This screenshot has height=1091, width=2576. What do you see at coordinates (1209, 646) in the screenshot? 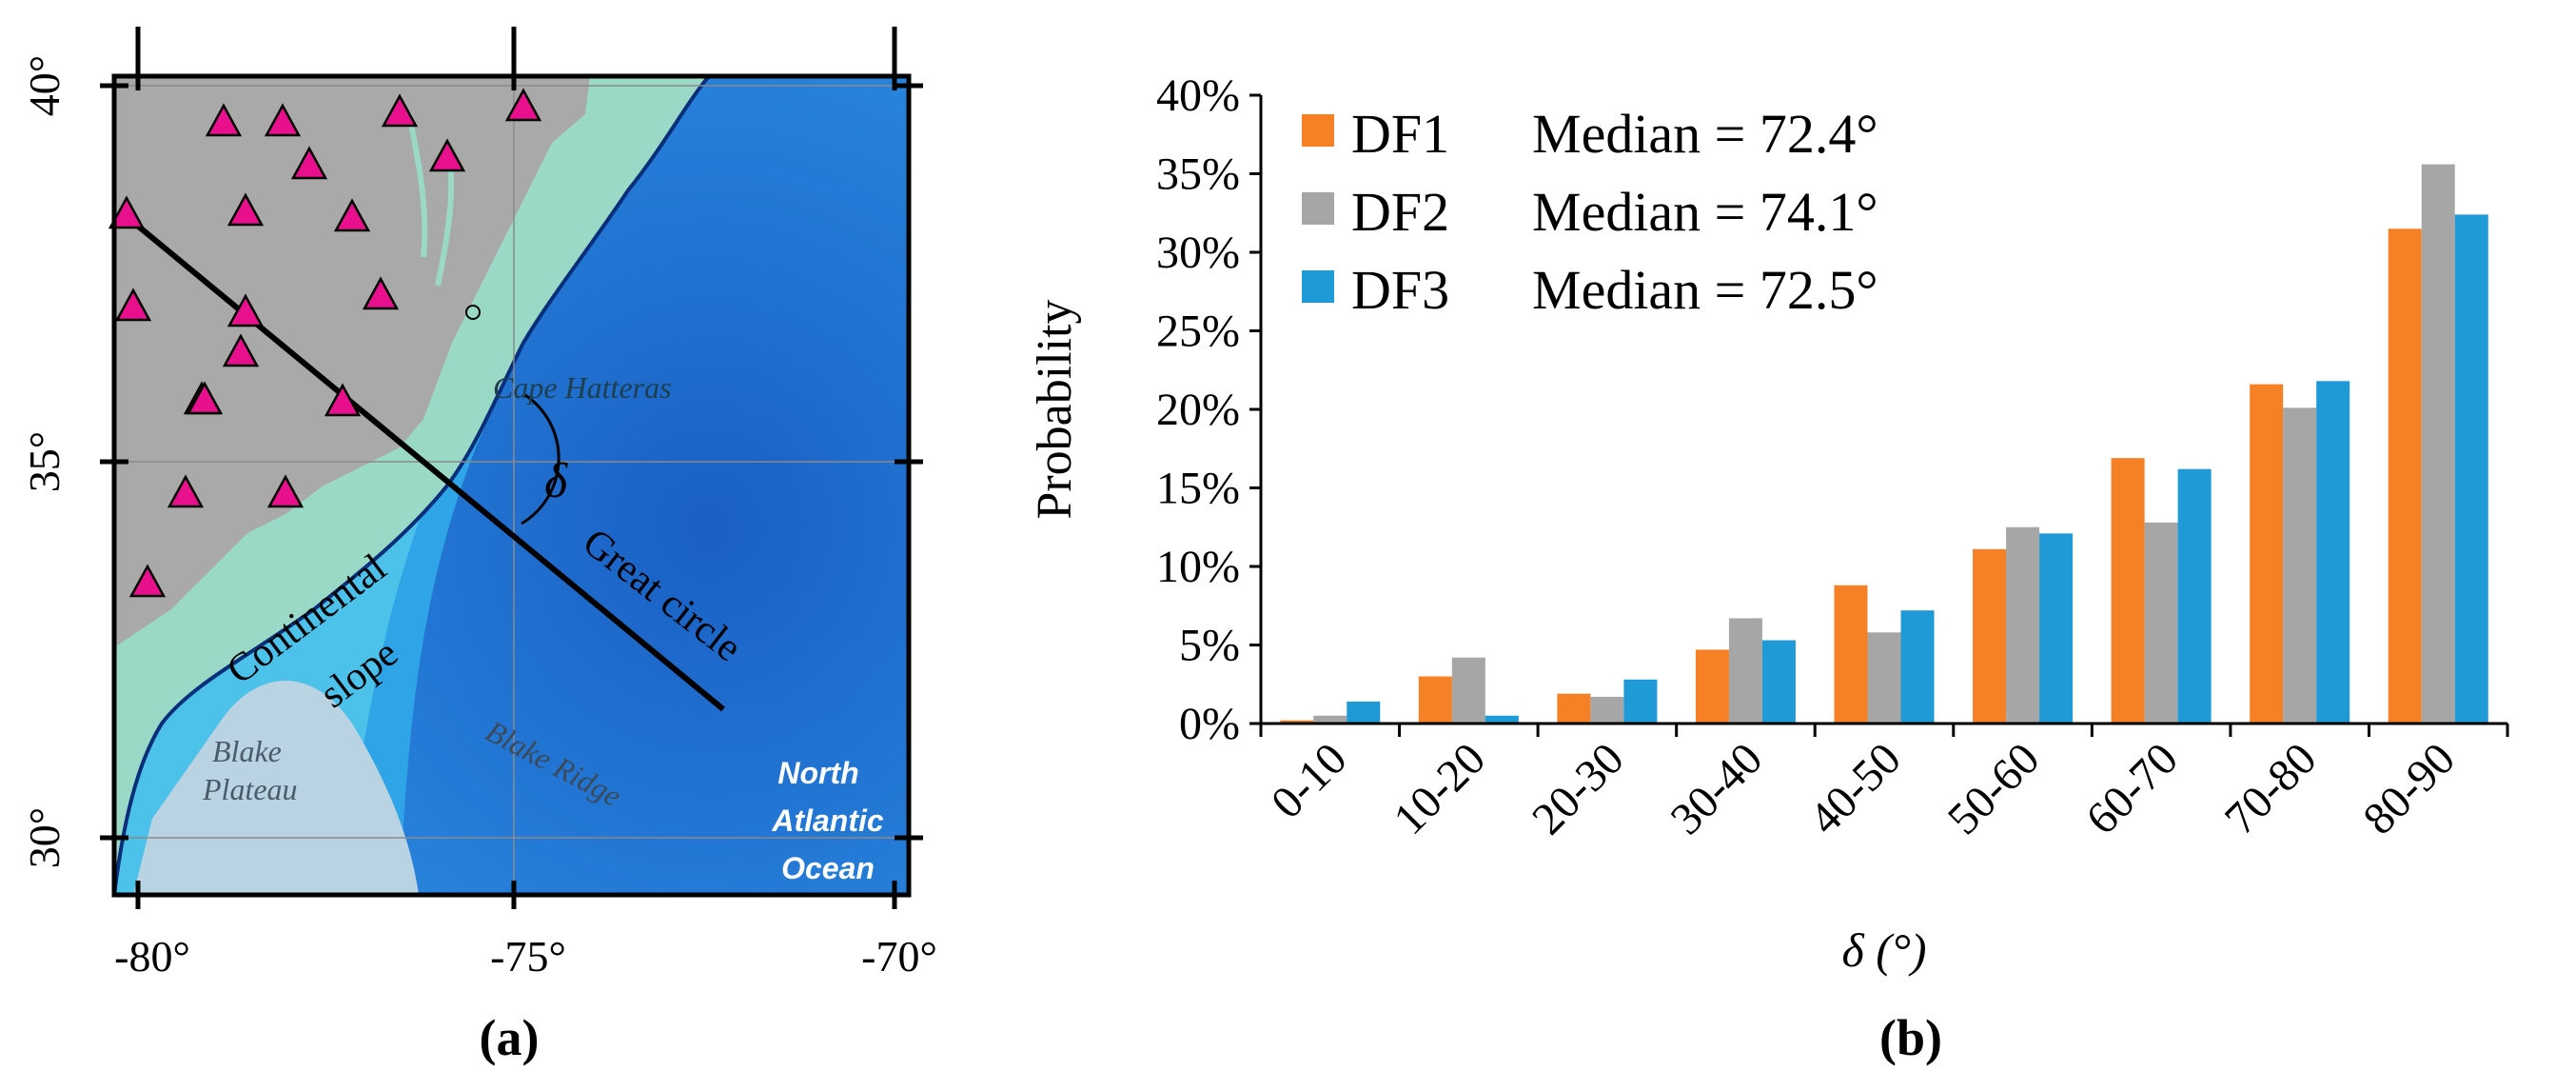
I see `y-tick-label: 5%` at bounding box center [1209, 646].